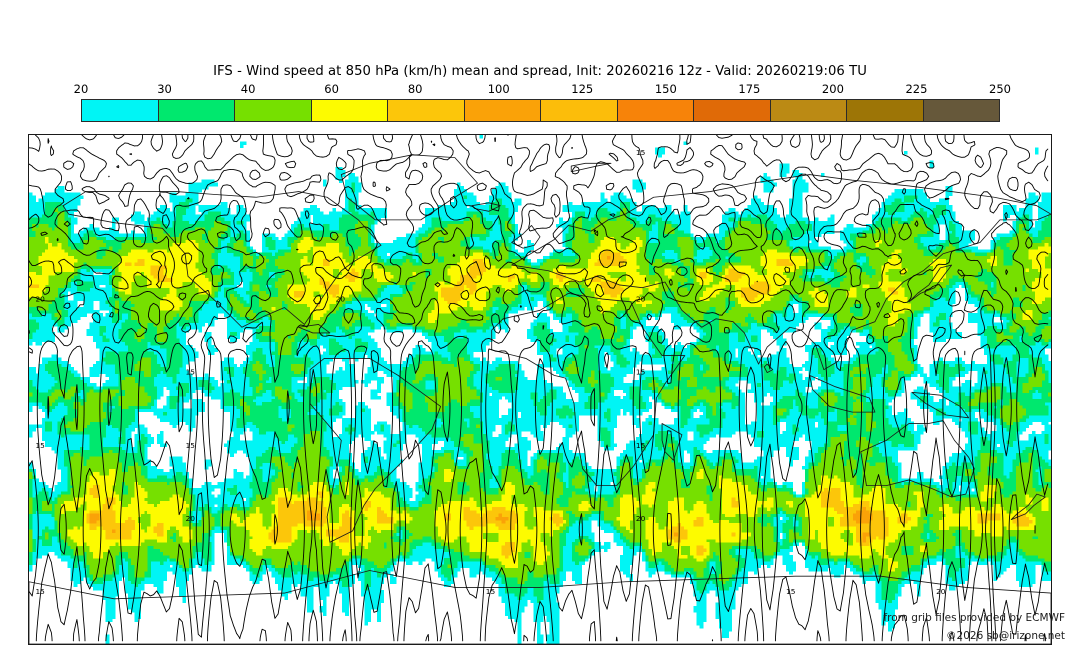  Describe the element at coordinates (832, 89) in the screenshot. I see `colorbar-tick: 200` at that location.